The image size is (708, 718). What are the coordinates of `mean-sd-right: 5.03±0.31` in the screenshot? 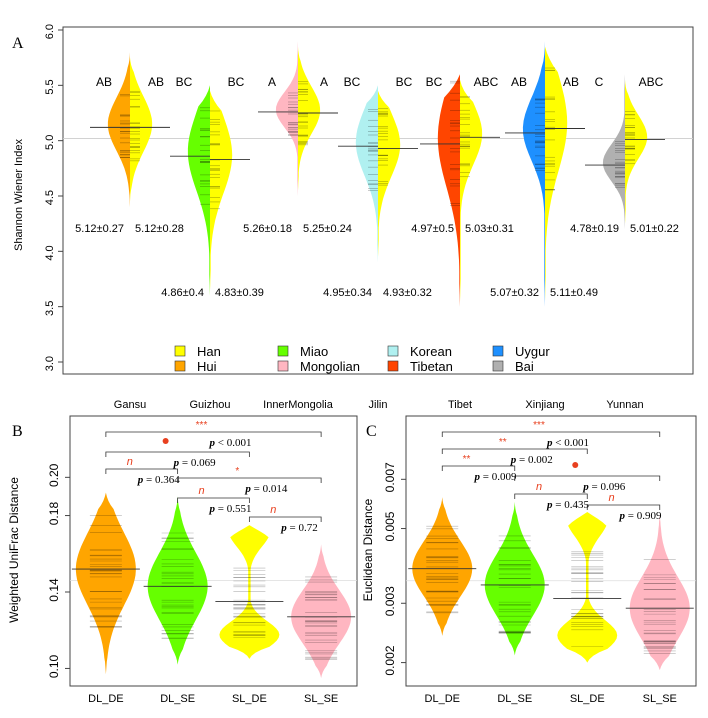 It's located at (489, 229).